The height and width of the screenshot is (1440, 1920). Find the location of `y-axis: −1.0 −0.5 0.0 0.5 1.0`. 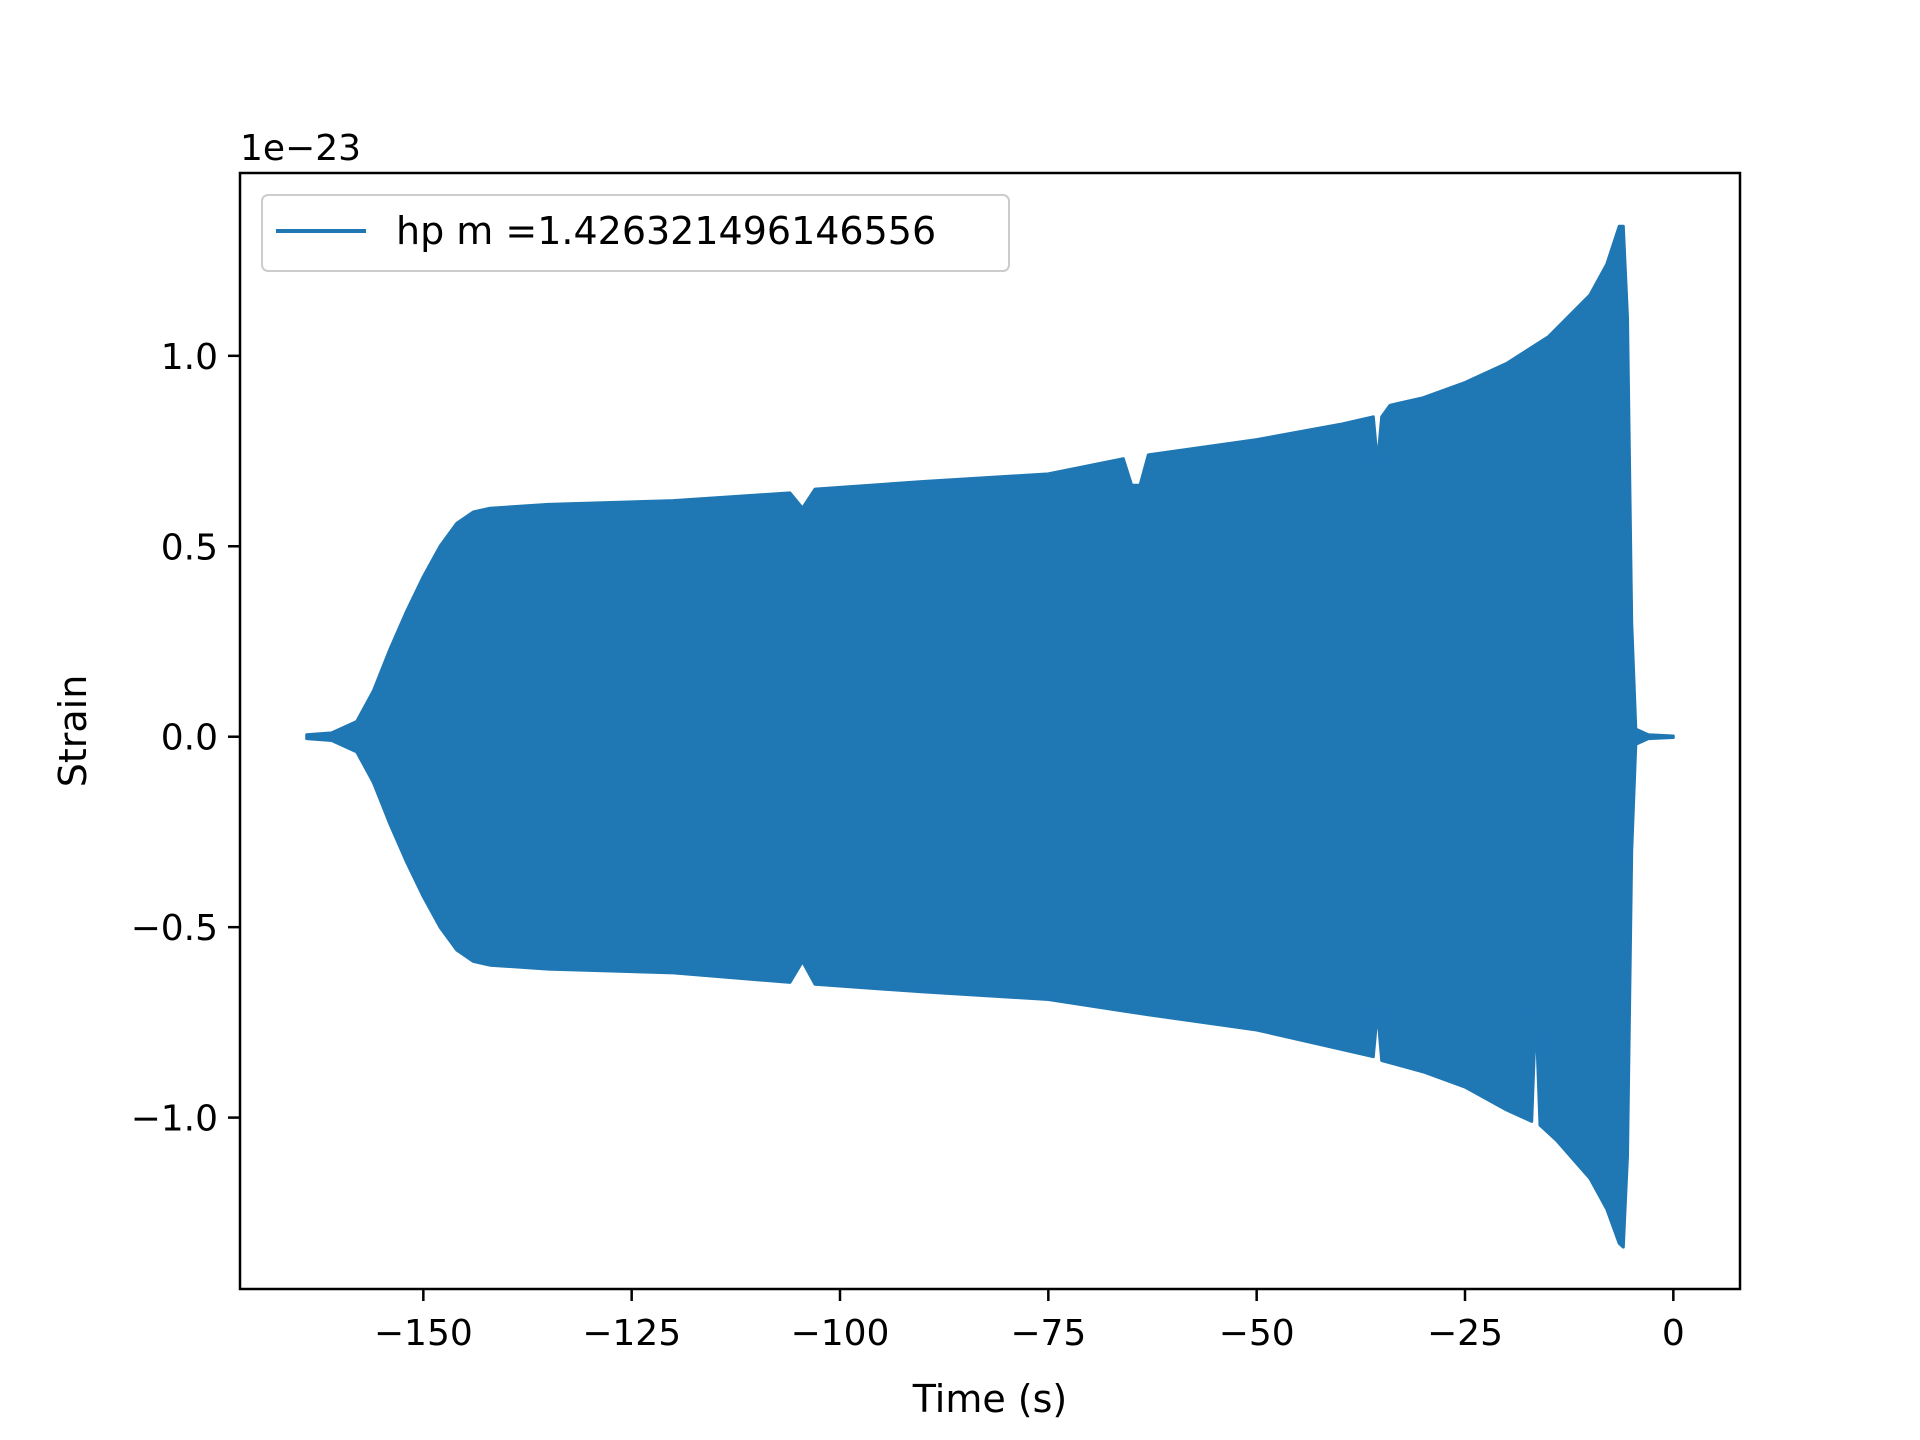

y-axis: −1.0 −0.5 0.0 0.5 1.0 is located at coordinates (185, 738).